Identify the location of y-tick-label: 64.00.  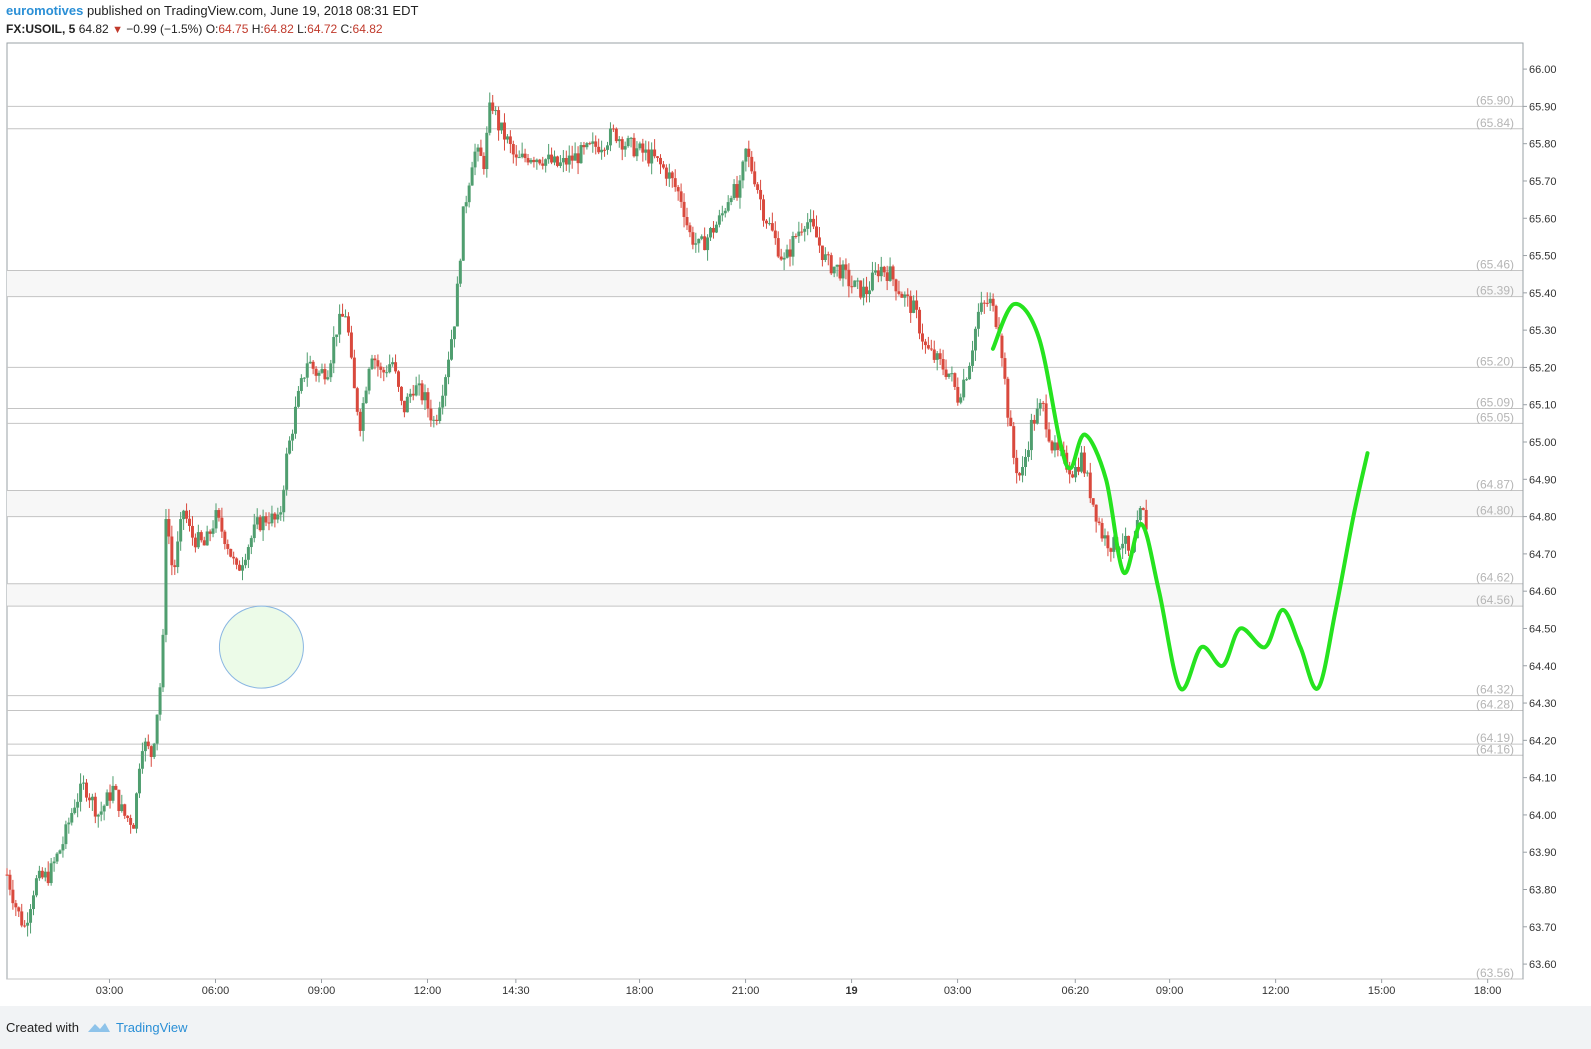
(1543, 816).